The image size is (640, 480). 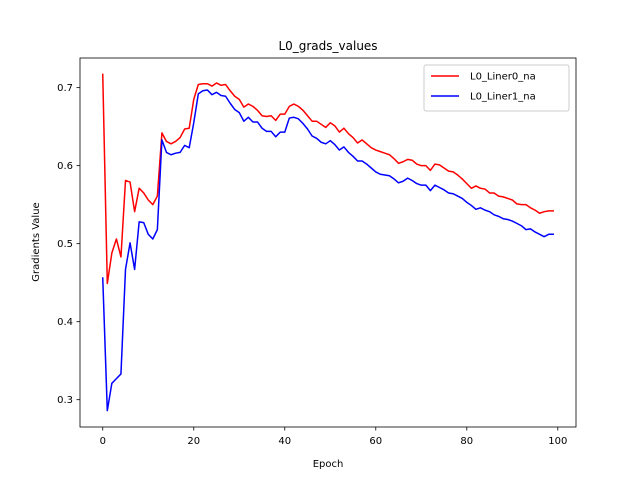 What do you see at coordinates (65, 322) in the screenshot?
I see `y-tick-label: 0.4` at bounding box center [65, 322].